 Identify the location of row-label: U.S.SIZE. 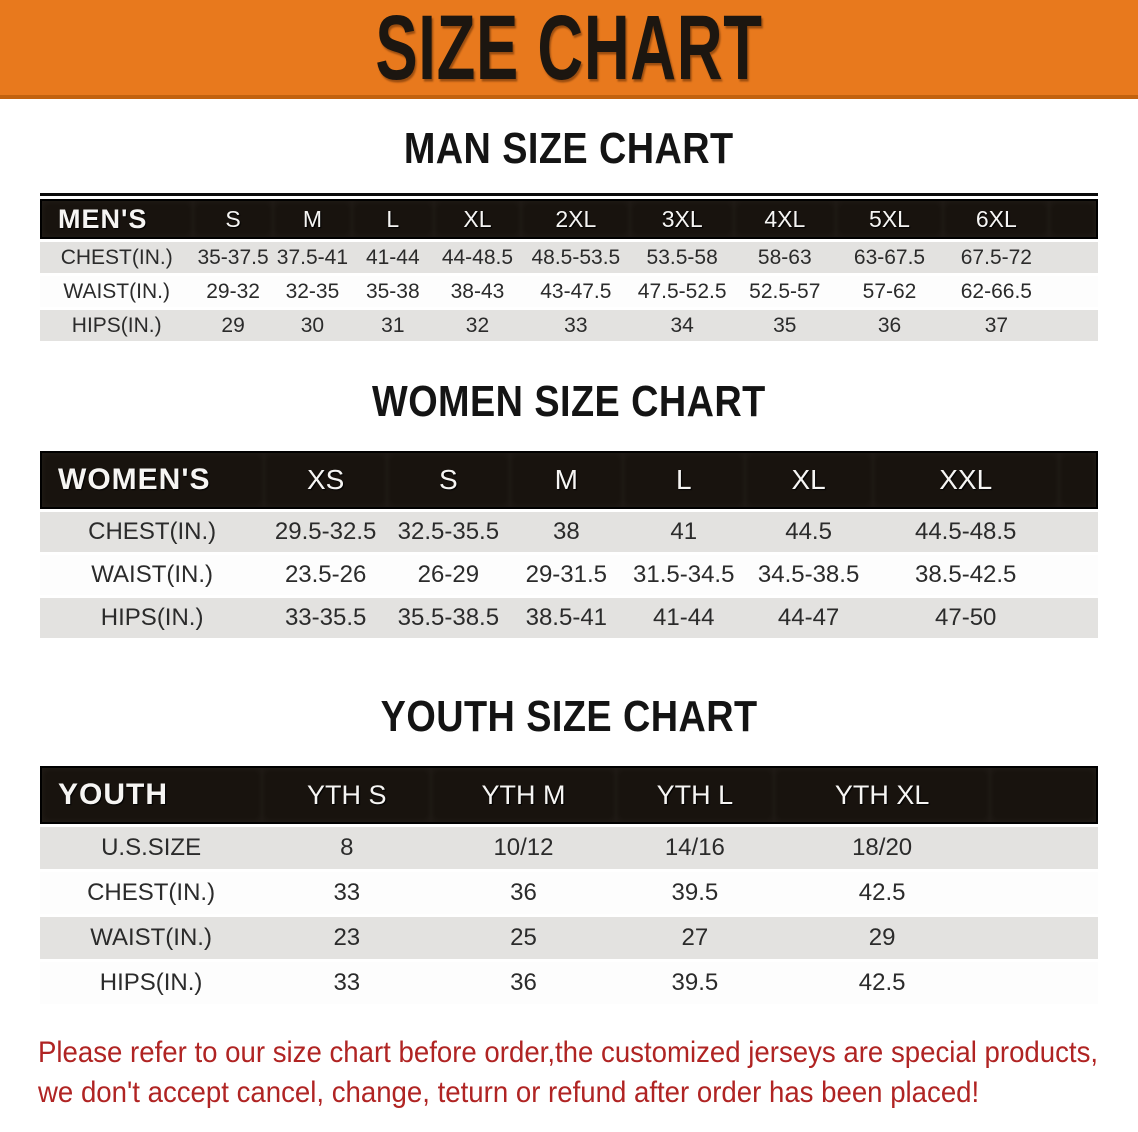
(151, 848).